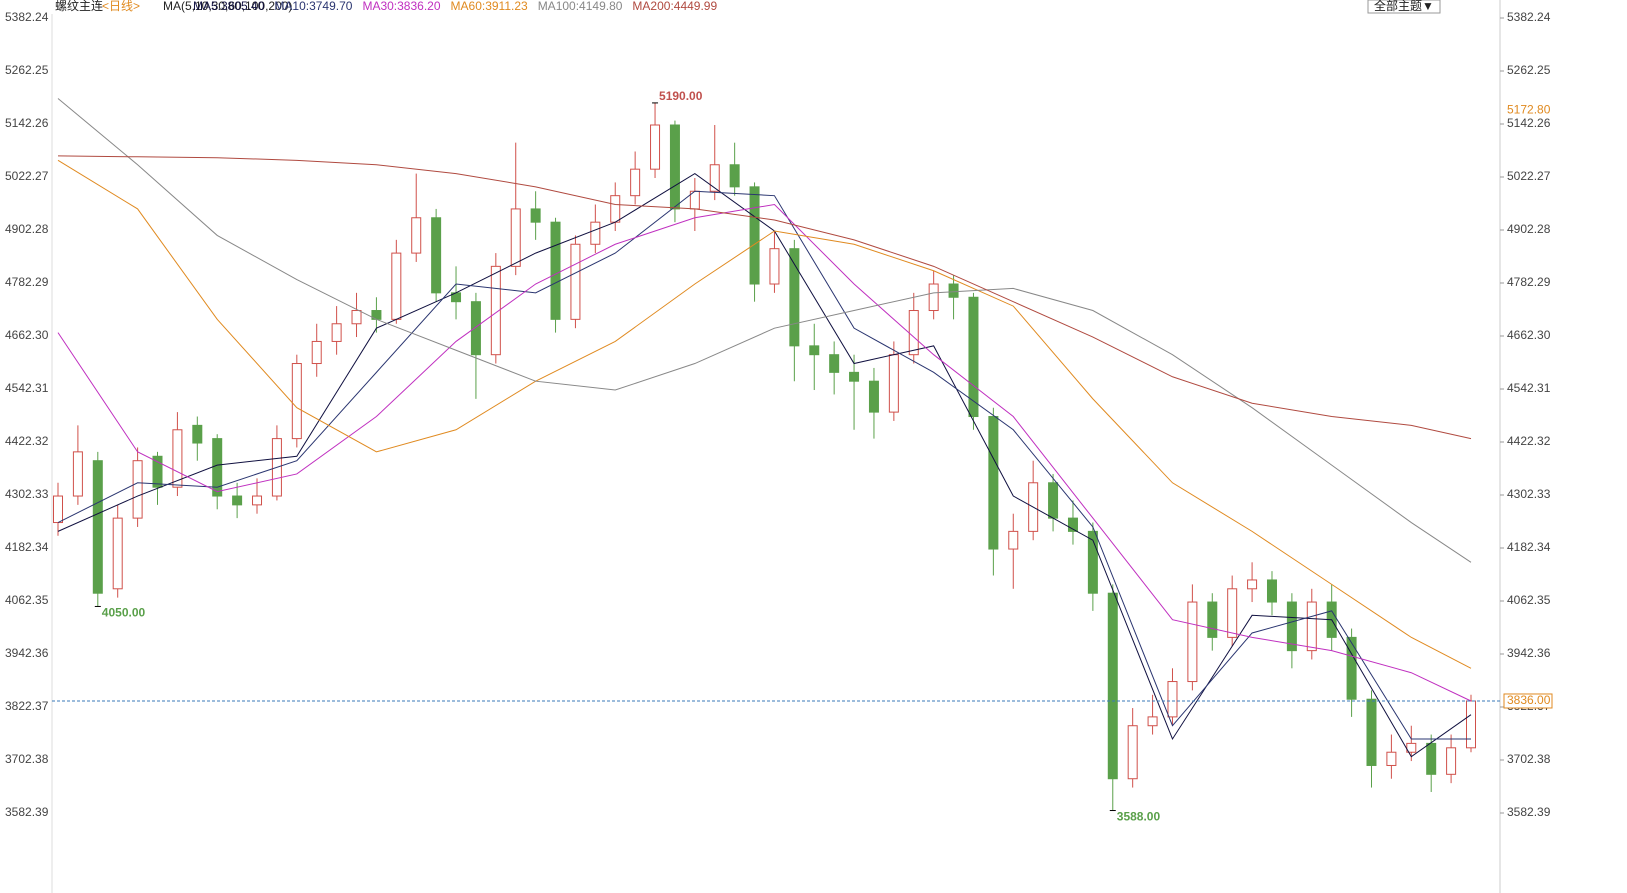 Image resolution: width=1627 pixels, height=893 pixels. I want to click on y-tick-label-right: 4902.28, so click(1529, 229).